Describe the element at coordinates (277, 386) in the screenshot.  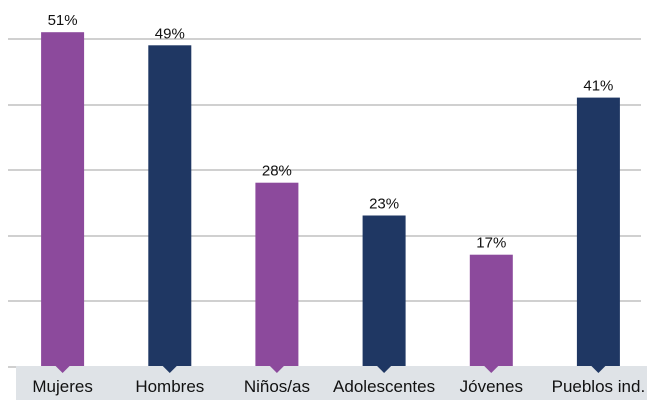
I see `category-label-2: Niños/as` at that location.